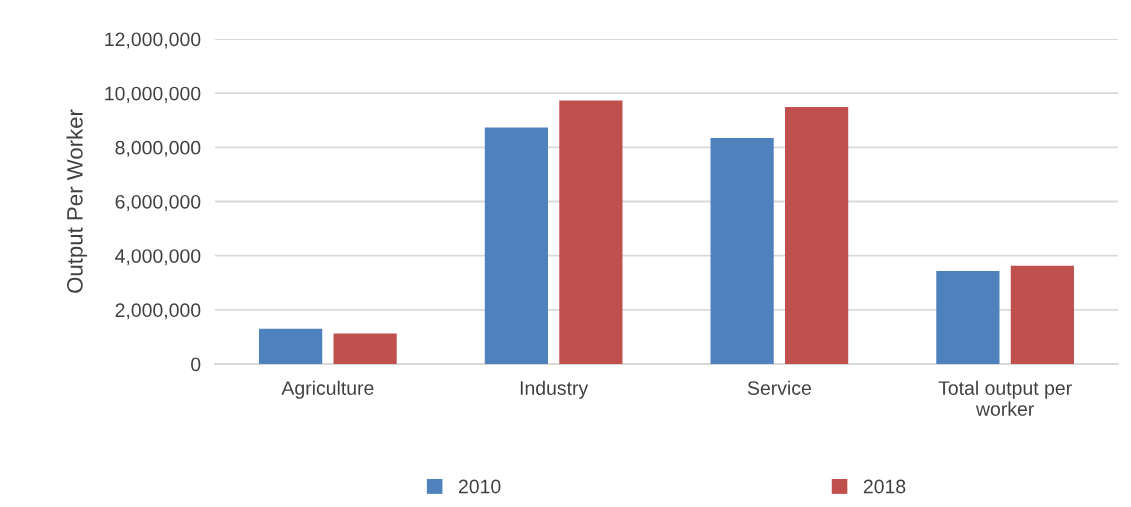 This screenshot has width=1131, height=507. Describe the element at coordinates (479, 486) in the screenshot. I see `legend-label: 2010` at that location.